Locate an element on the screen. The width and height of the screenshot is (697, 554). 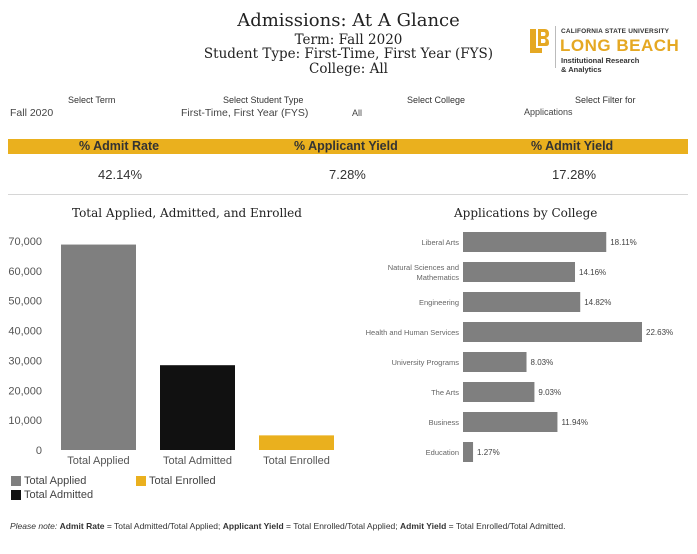
college-category-label: Education is located at coordinates (442, 452).